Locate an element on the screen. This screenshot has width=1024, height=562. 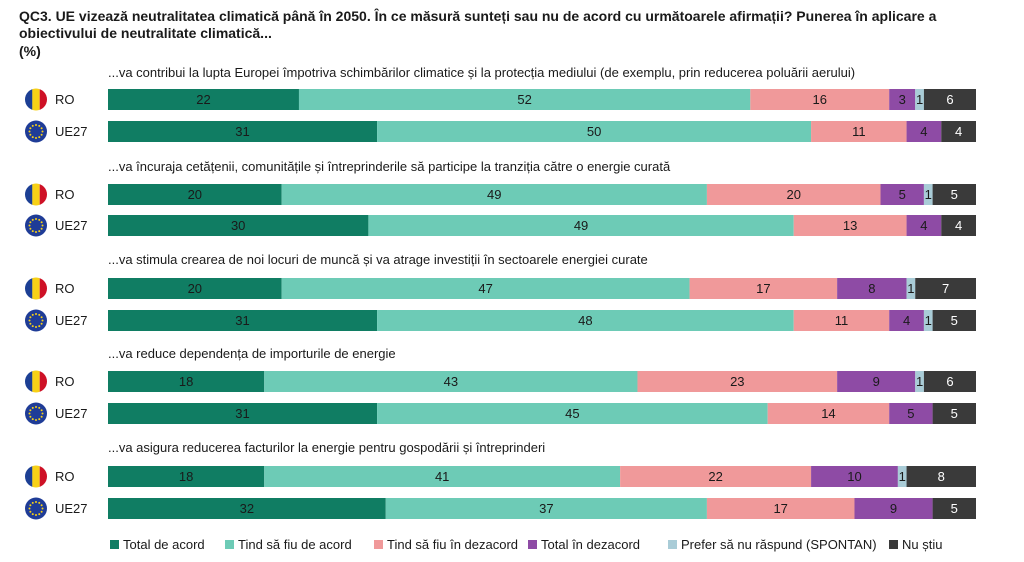
data-label: 49 is located at coordinates (494, 194).